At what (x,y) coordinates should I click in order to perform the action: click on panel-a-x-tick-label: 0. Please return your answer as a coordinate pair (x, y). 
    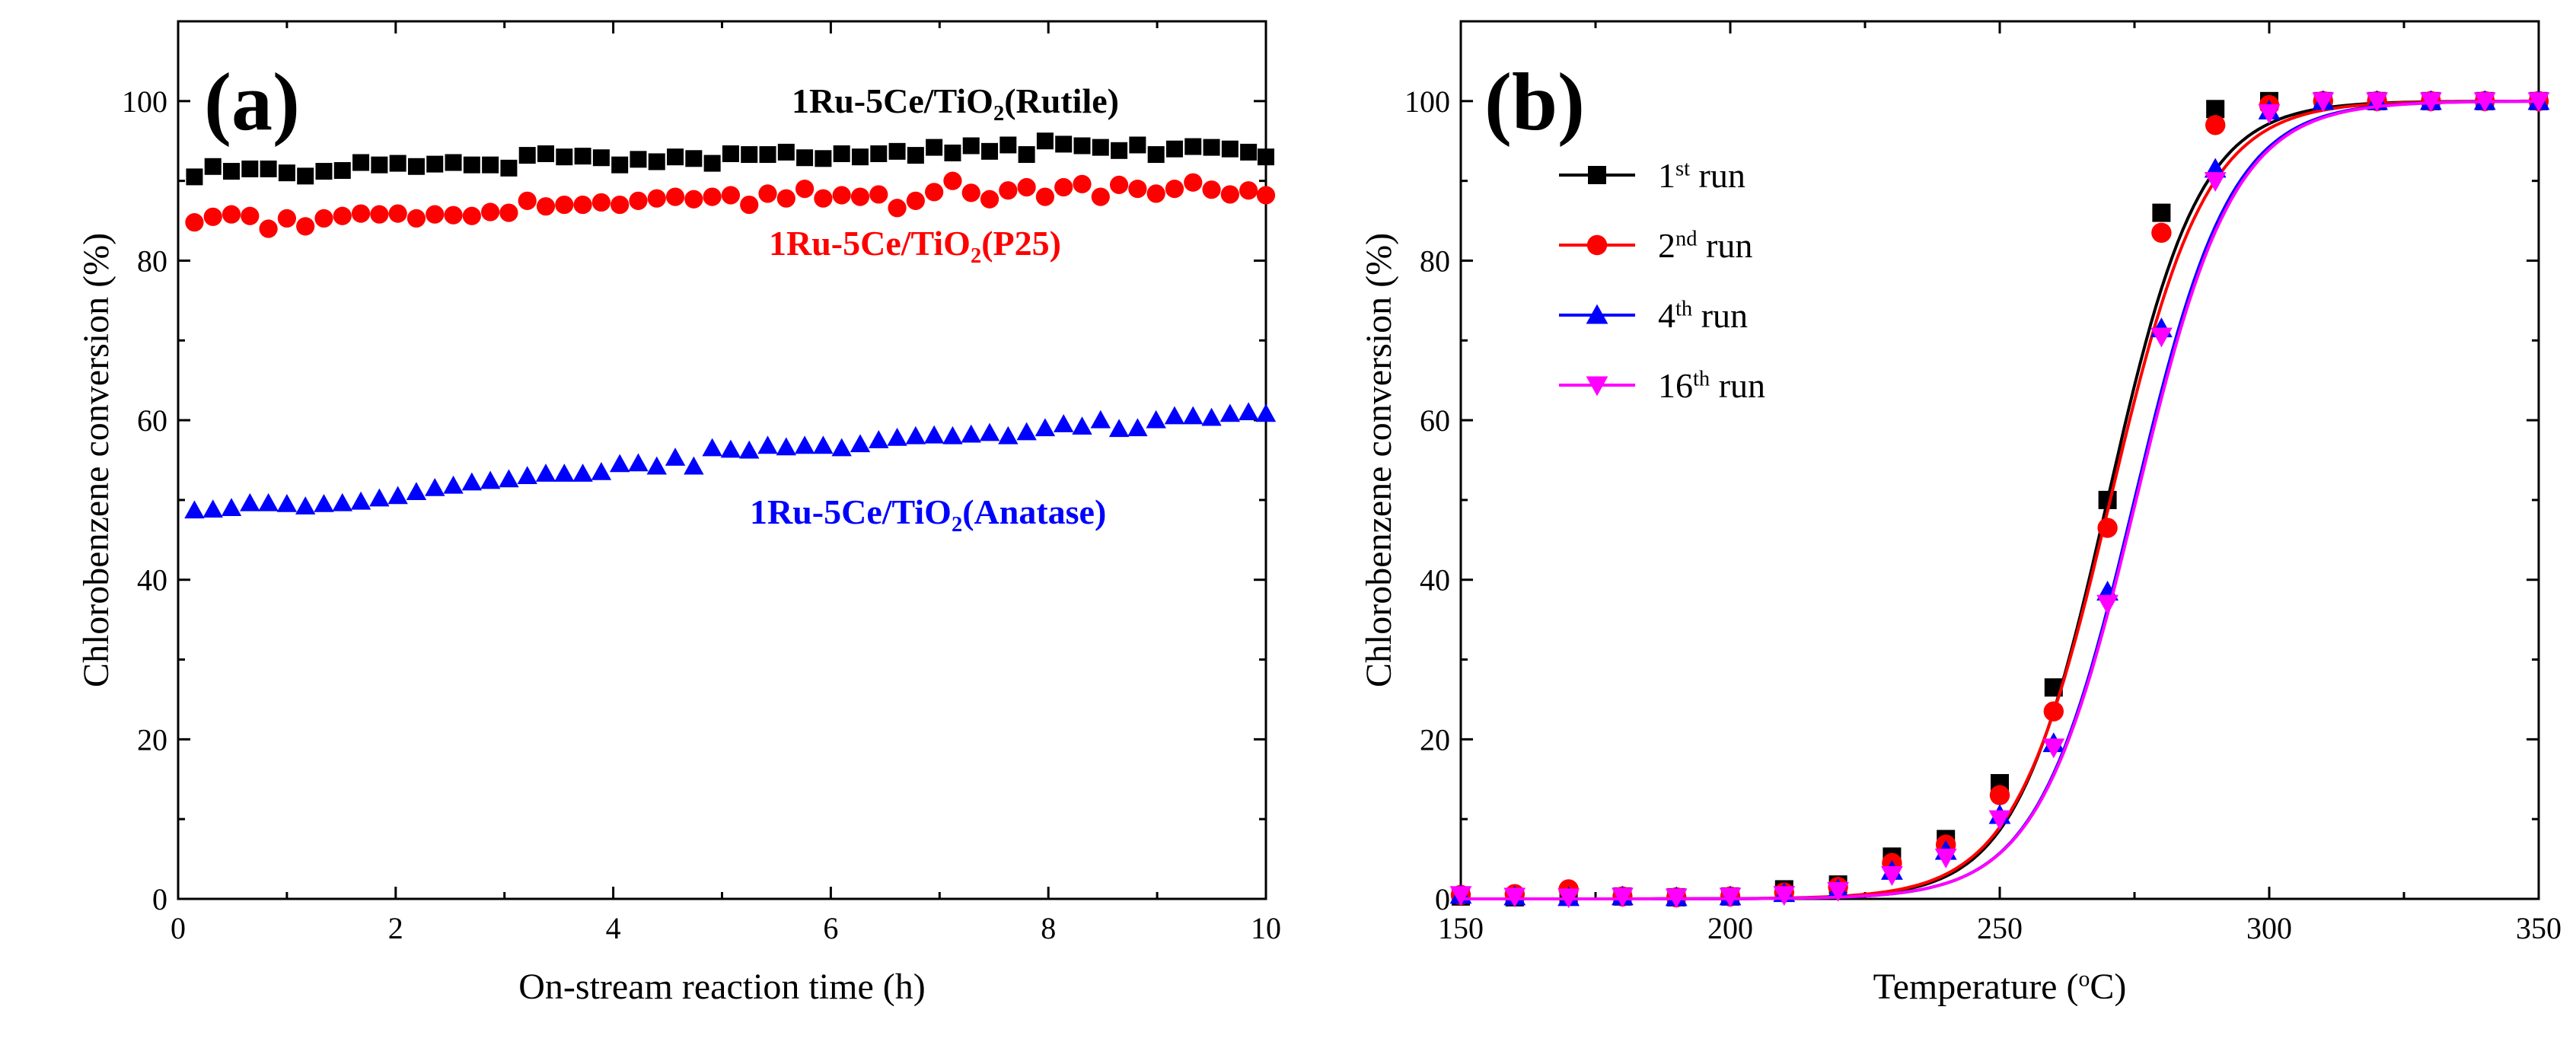
    Looking at the image, I should click on (178, 928).